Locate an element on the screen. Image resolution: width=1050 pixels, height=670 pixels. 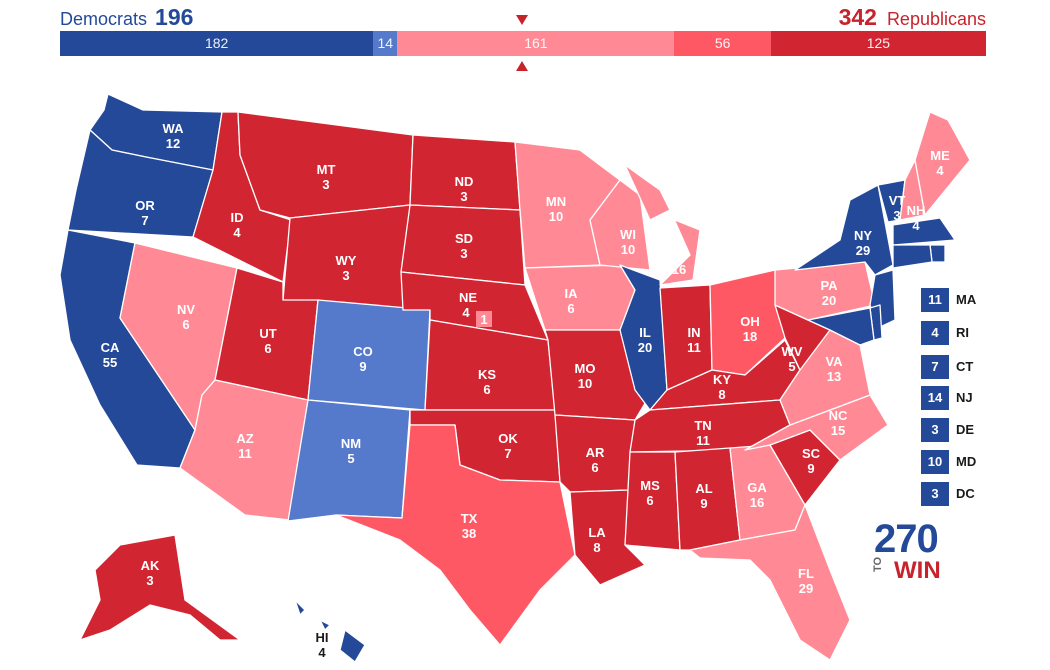
state-label-ia: IA is located at coordinates (572, 293).